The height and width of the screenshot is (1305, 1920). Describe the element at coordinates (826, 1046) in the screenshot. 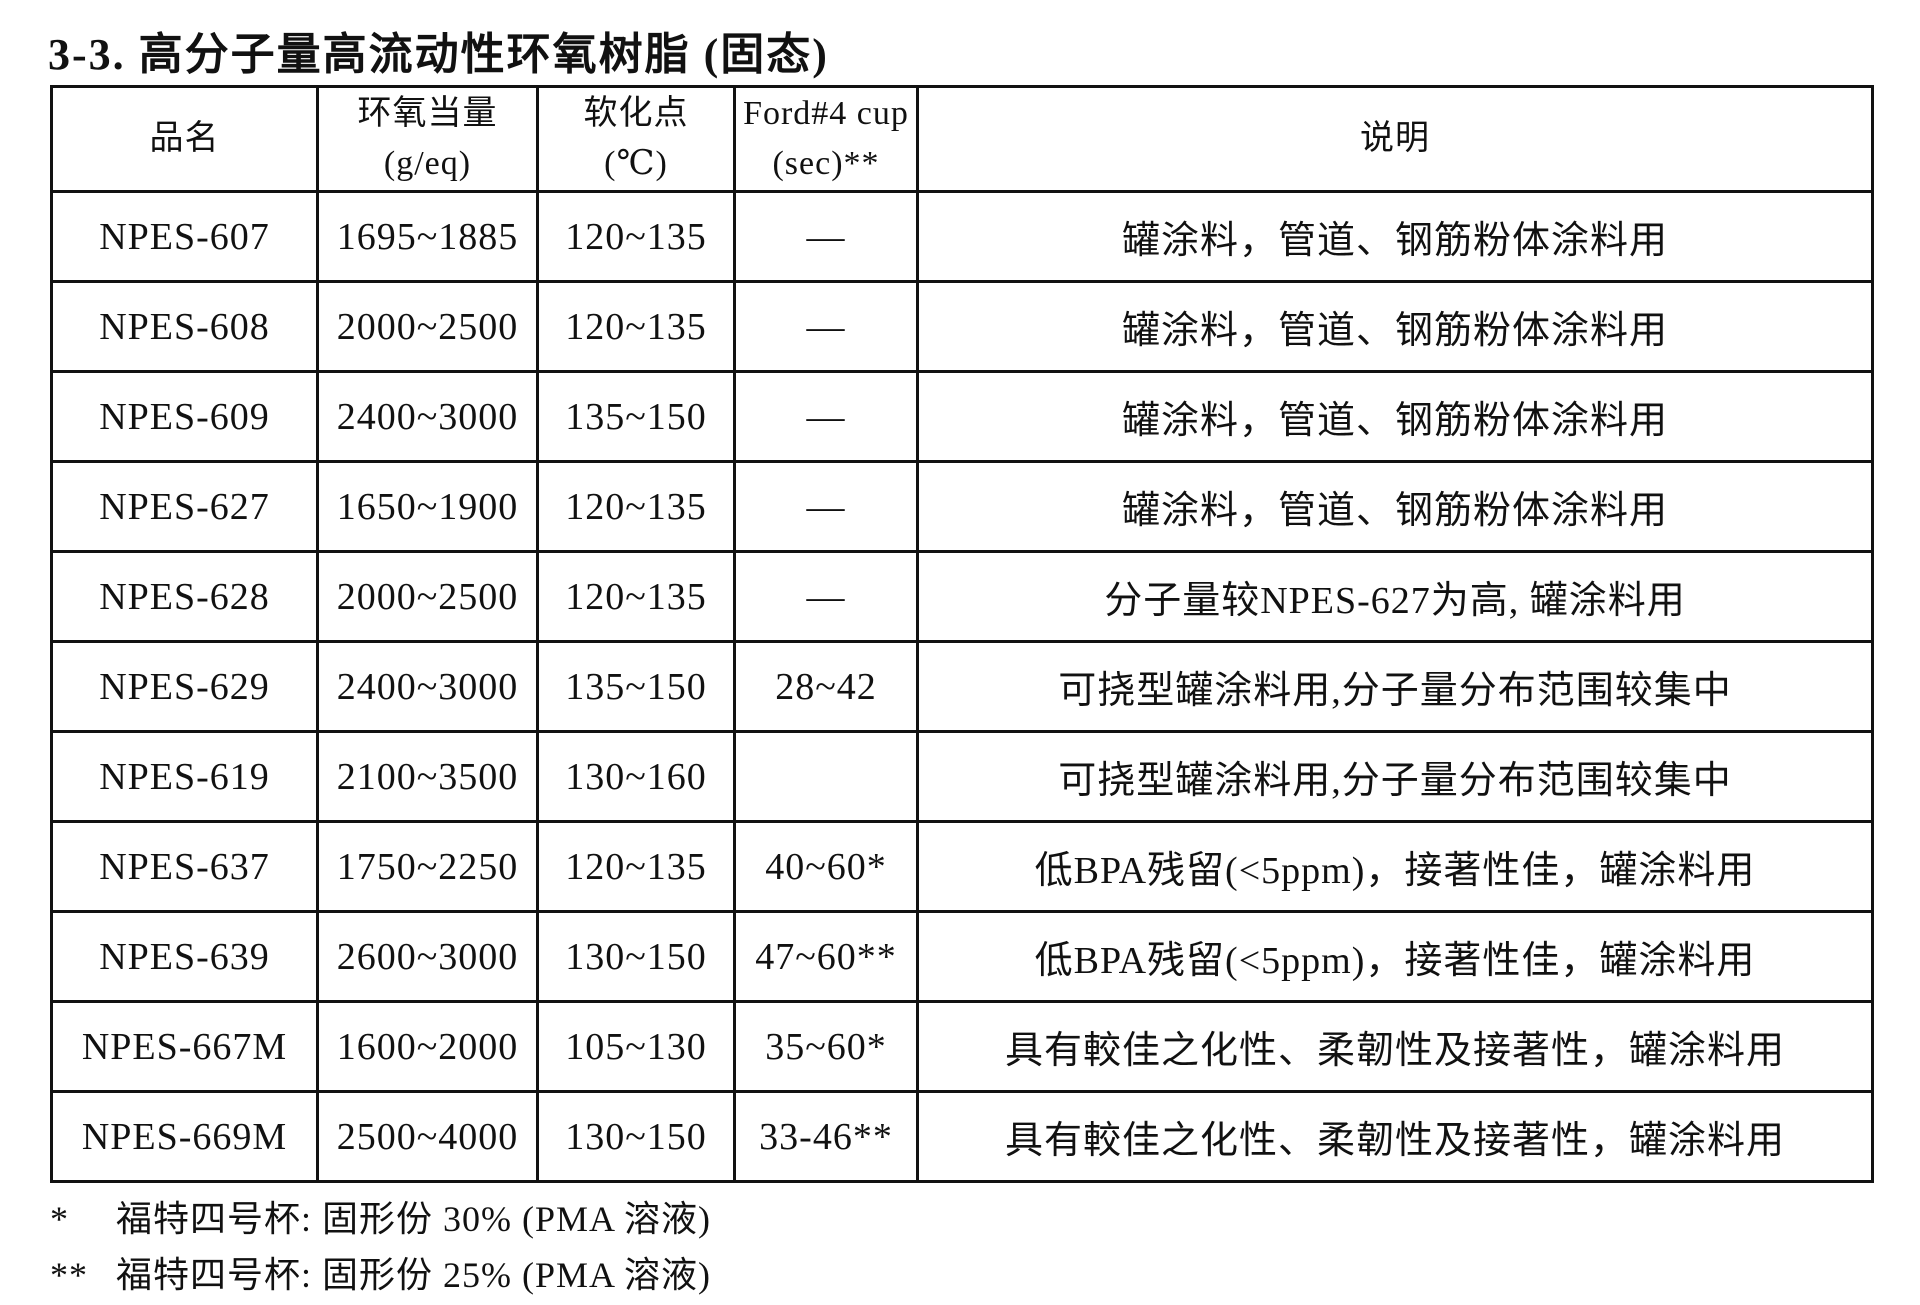

I see `table-cell: 35~60*` at that location.